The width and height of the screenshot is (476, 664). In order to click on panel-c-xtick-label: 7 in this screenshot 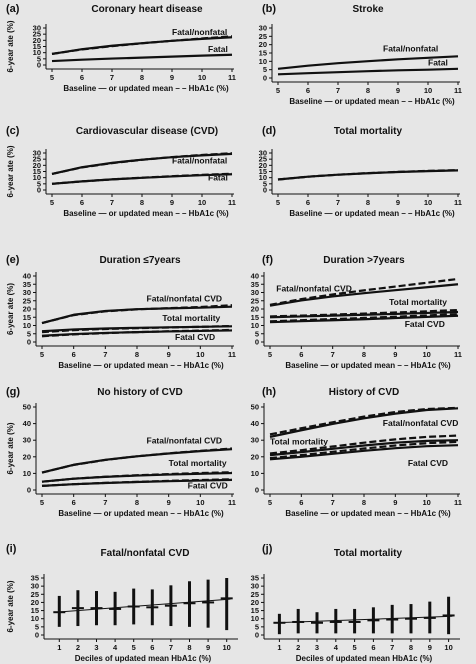, I will do `click(112, 202)`.